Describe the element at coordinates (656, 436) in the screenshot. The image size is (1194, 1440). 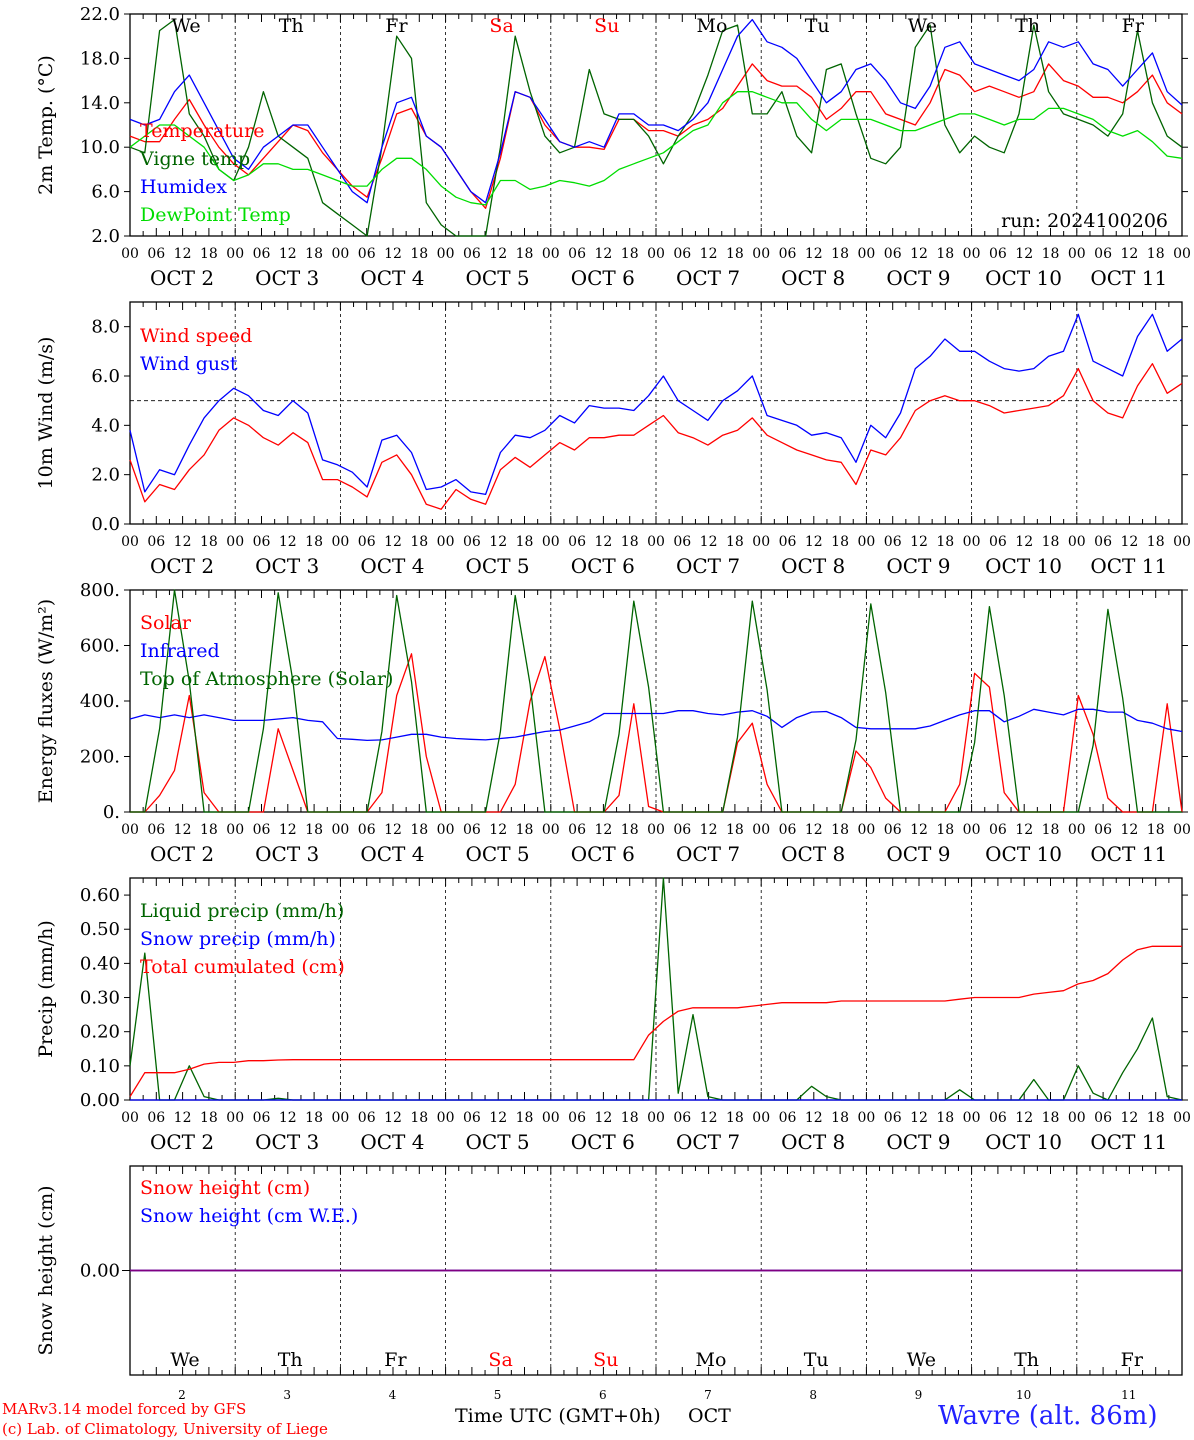
I see `series-line-wind-speed` at that location.